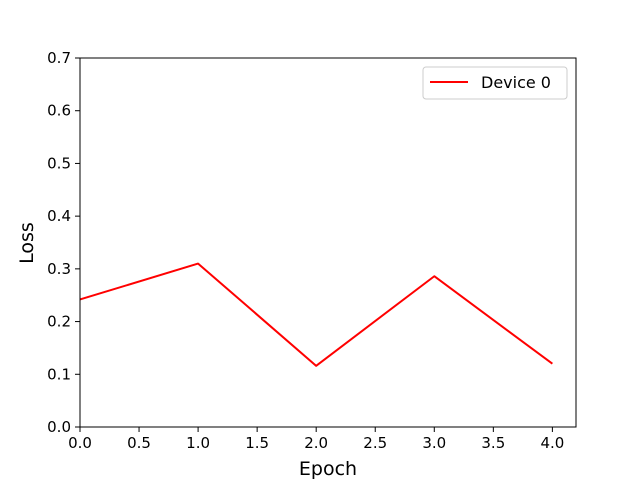 The width and height of the screenshot is (640, 480). What do you see at coordinates (59, 163) in the screenshot?
I see `y-tick-label: 0.5` at bounding box center [59, 163].